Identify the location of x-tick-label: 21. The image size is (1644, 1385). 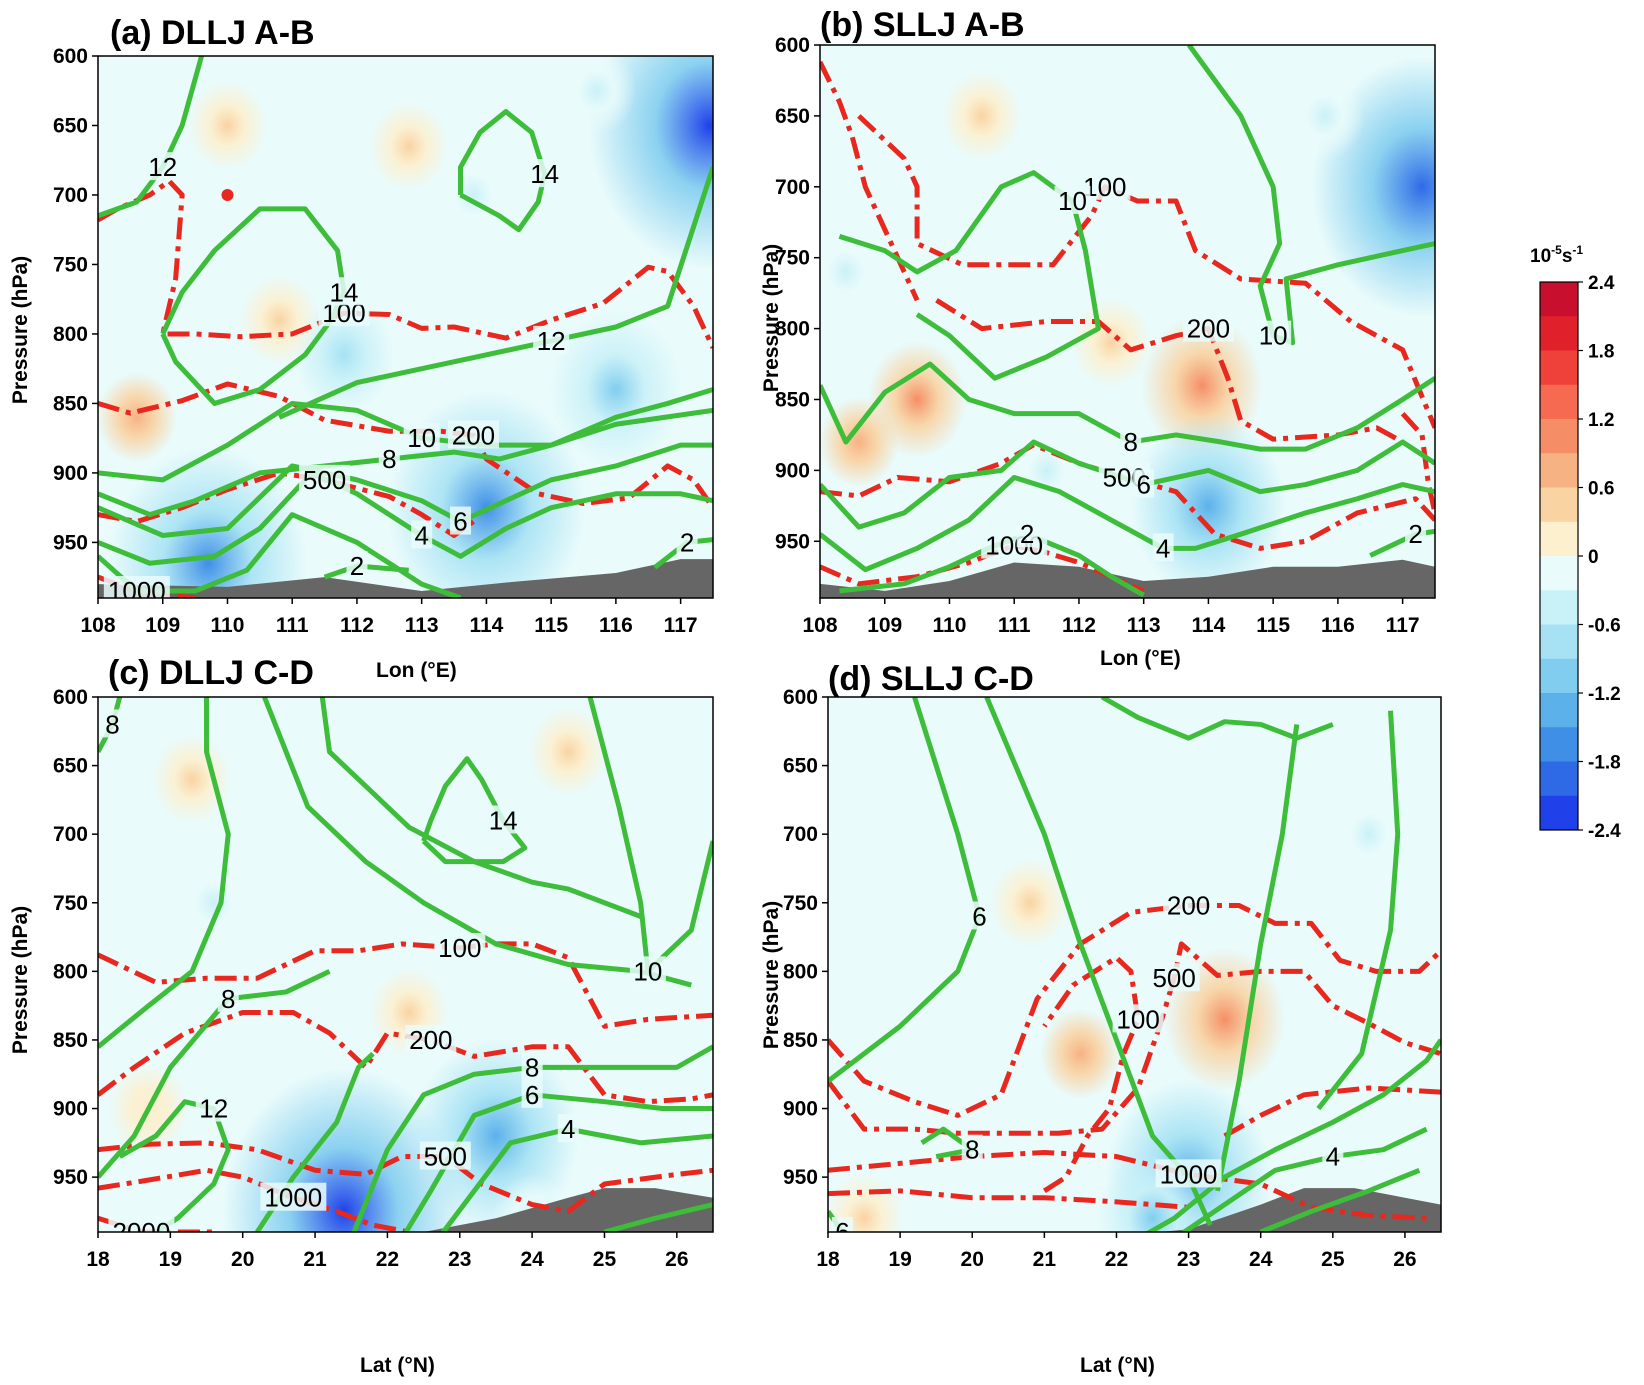
(315, 1259).